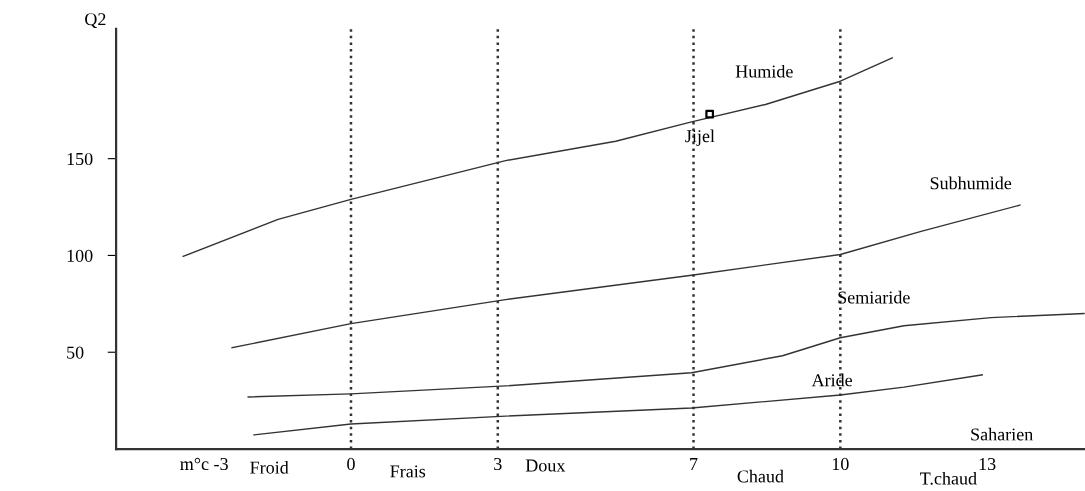 The image size is (1085, 491). I want to click on annotation: Aride, so click(832, 380).